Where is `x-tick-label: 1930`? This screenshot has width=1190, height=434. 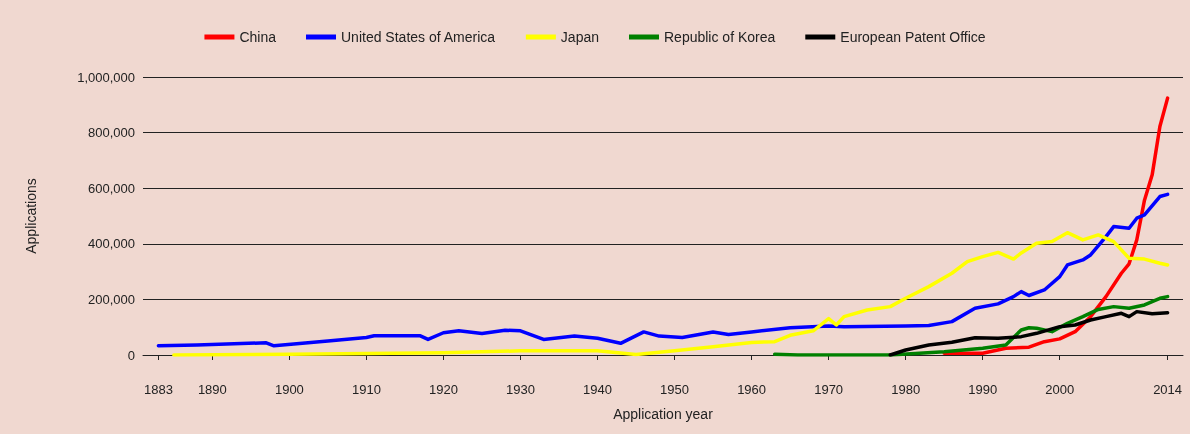 x-tick-label: 1930 is located at coordinates (520, 389).